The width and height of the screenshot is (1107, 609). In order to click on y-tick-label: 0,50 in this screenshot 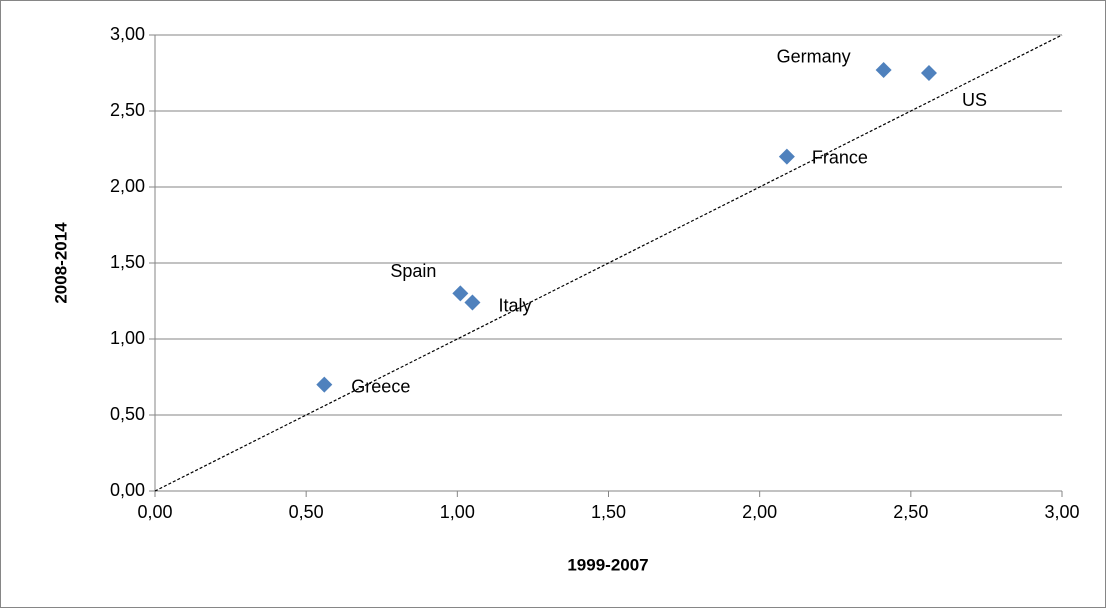, I will do `click(127, 414)`.